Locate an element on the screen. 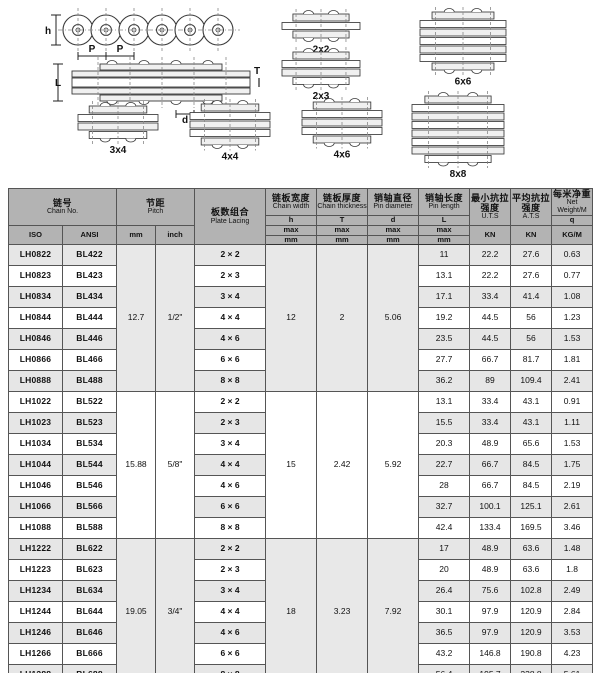 This screenshot has width=600, height=673. cell-iso: LH1046 is located at coordinates (35, 486).